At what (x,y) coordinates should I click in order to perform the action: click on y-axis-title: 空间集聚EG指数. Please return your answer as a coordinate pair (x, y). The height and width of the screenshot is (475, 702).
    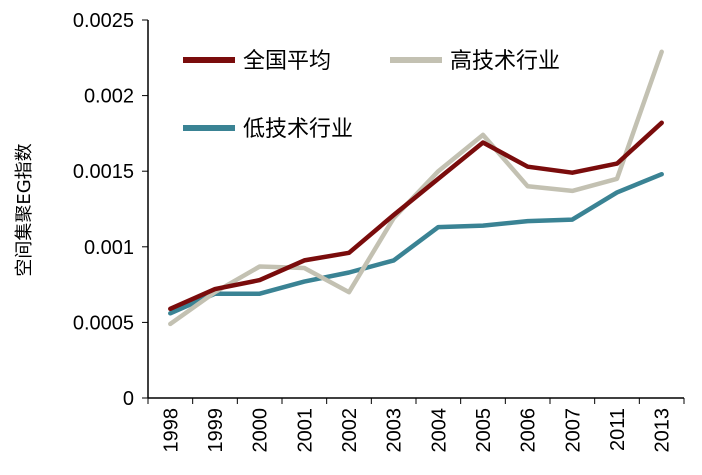
    Looking at the image, I should click on (24, 209).